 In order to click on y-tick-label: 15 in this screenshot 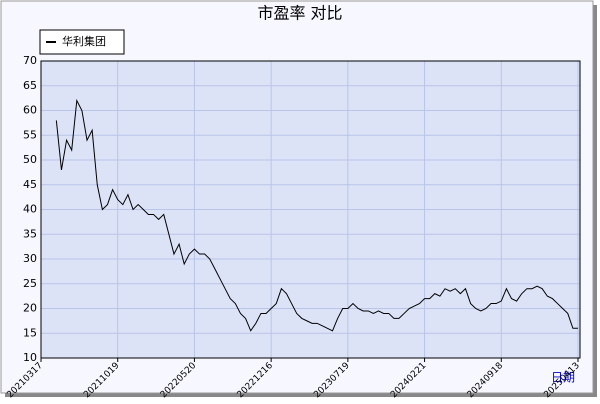, I will do `click(30, 332)`.